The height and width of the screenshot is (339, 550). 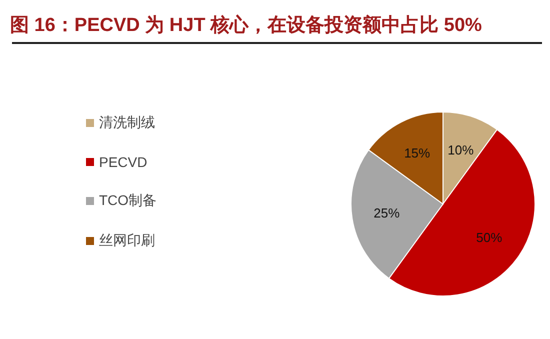 What do you see at coordinates (123, 162) in the screenshot?
I see `legend-label: PECVD` at bounding box center [123, 162].